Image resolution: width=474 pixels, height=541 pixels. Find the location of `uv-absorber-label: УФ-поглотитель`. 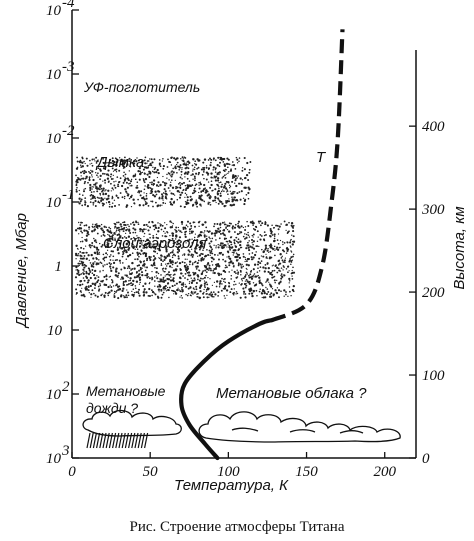

uv-absorber-label: УФ-поглотитель is located at coordinates (141, 87).